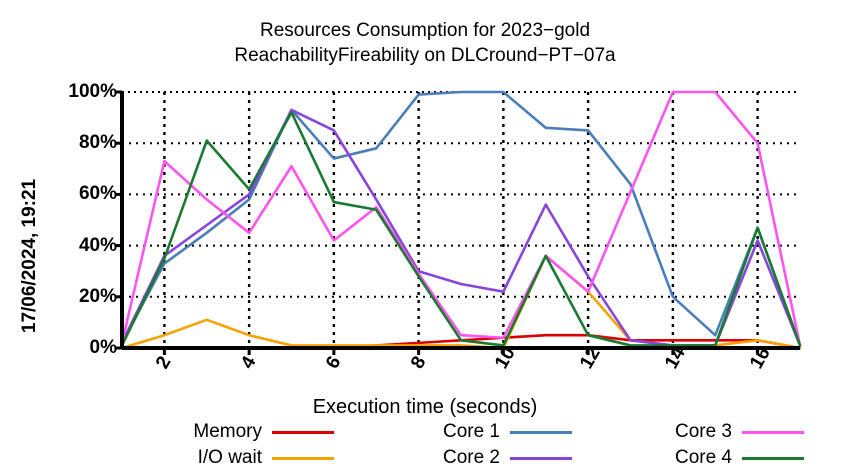 The image size is (850, 475). I want to click on y-axis-tick-labels: 0% 20% 40% 60% 80% 100%, so click(74, 237).